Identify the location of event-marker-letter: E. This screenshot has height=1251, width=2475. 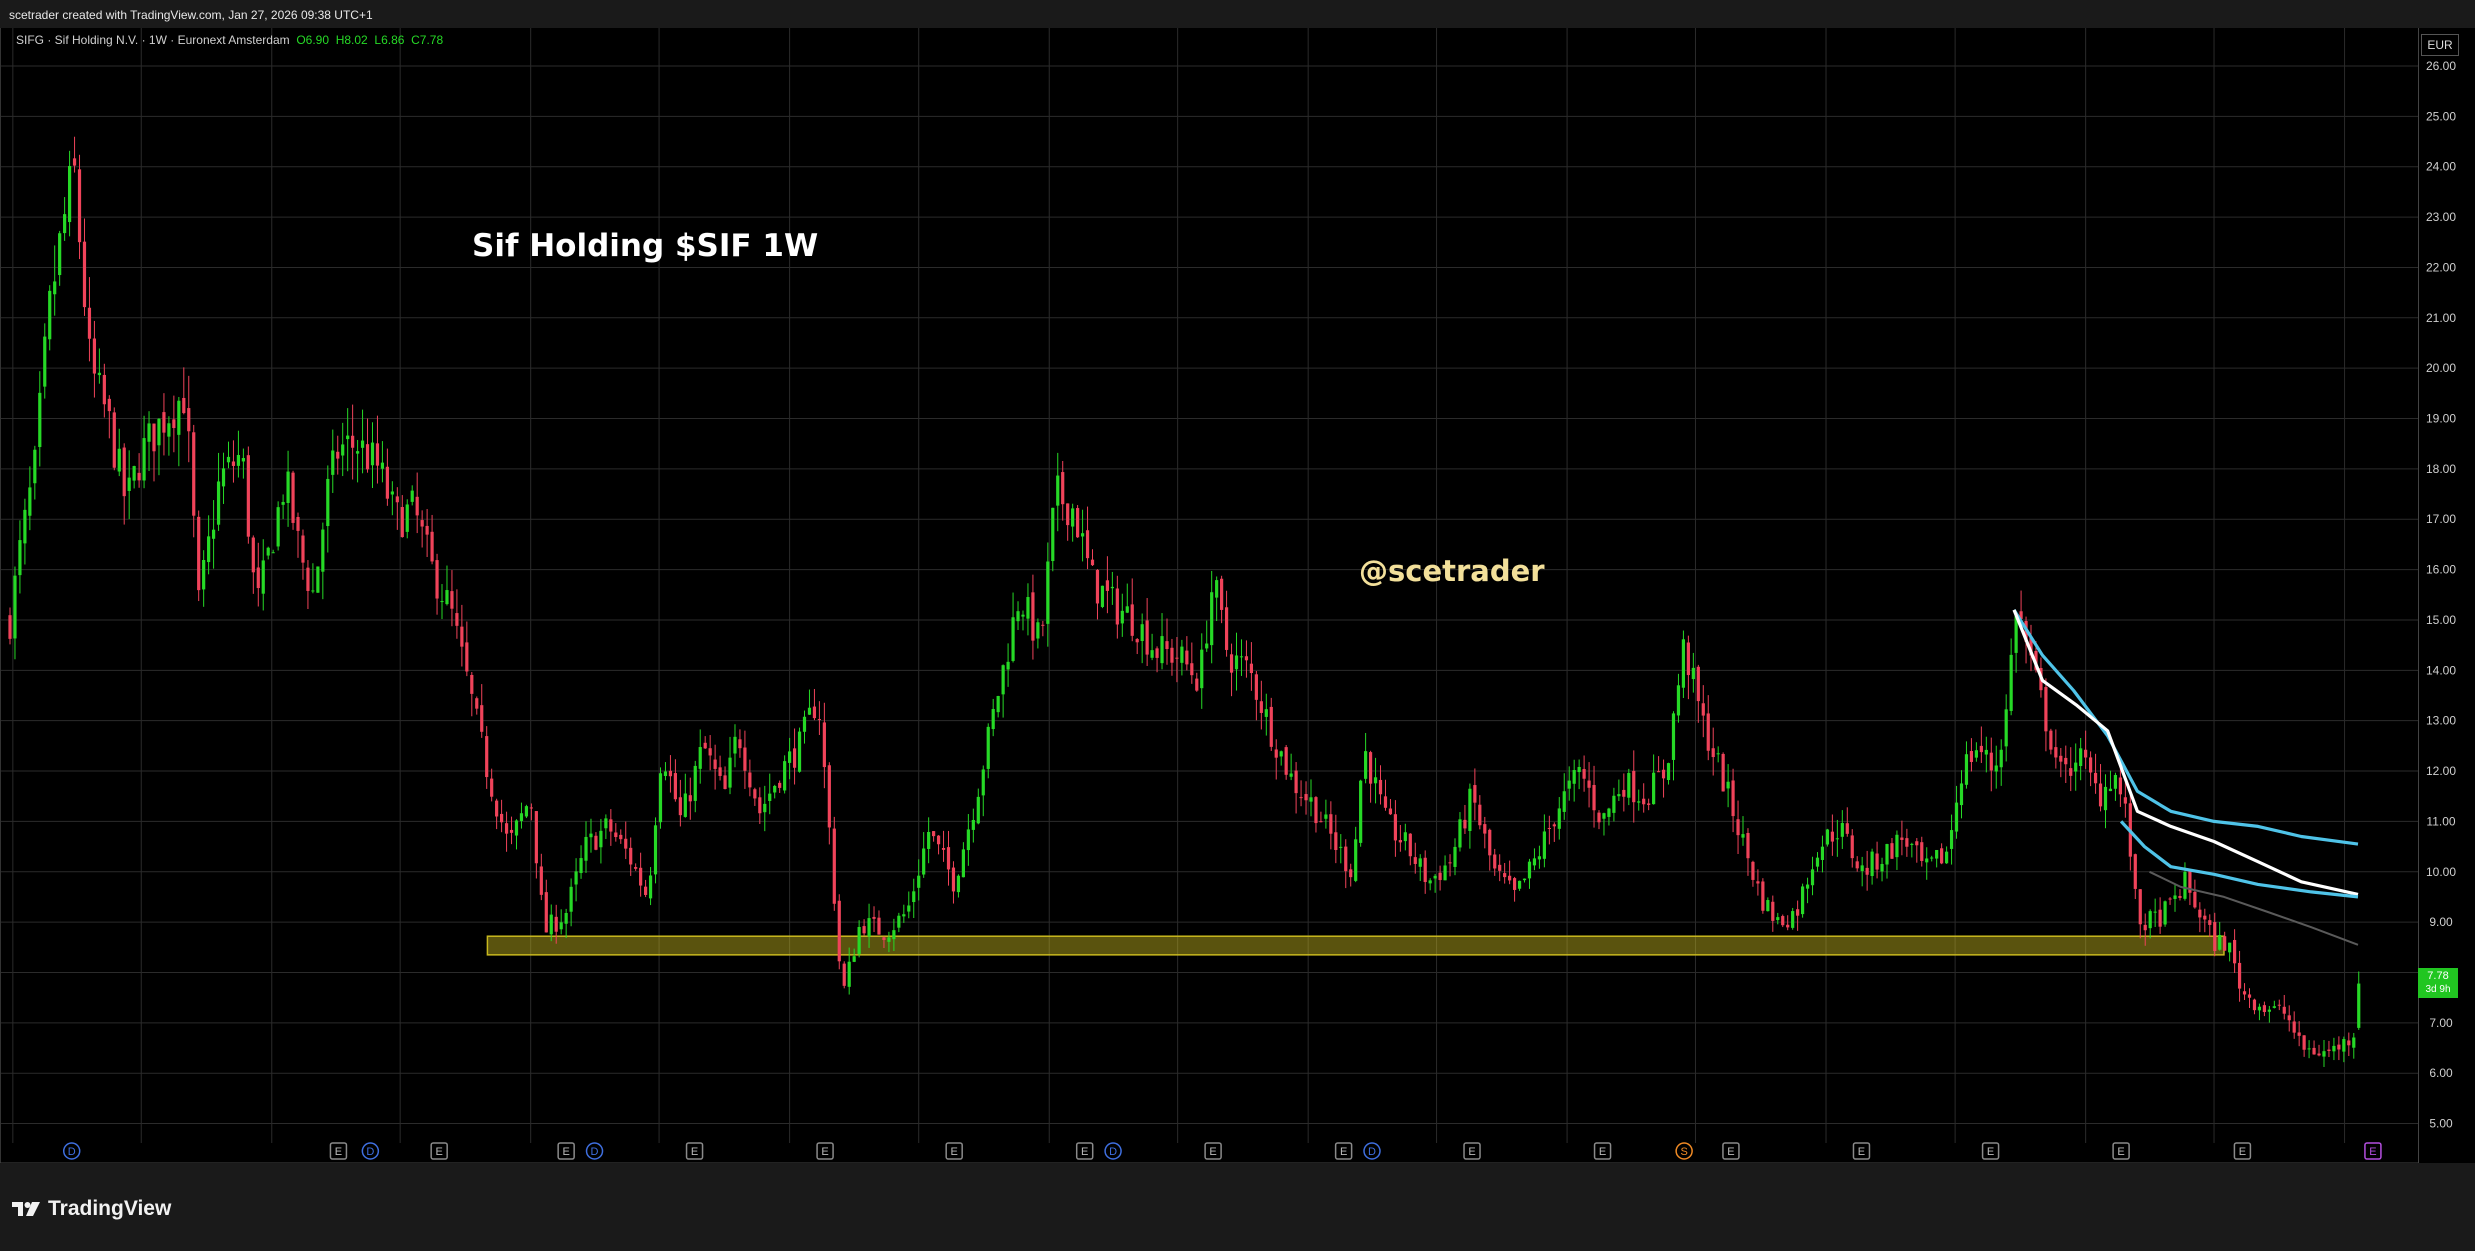
(1084, 1152).